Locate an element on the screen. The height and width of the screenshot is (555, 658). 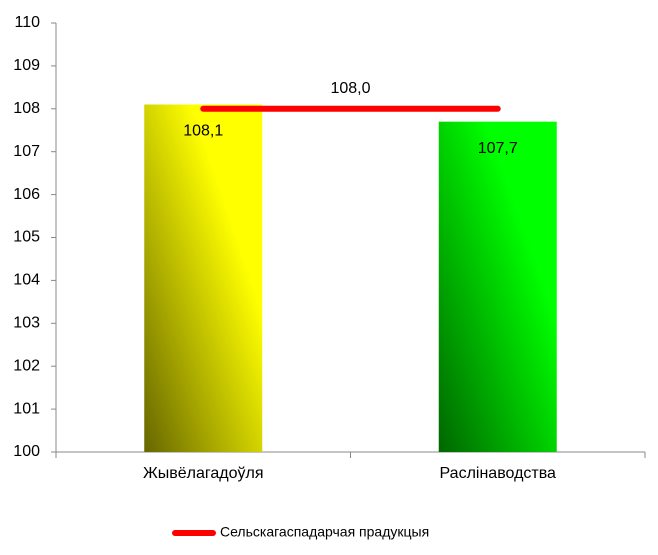
x-tick-label: Жывёлагадоўля is located at coordinates (203, 473).